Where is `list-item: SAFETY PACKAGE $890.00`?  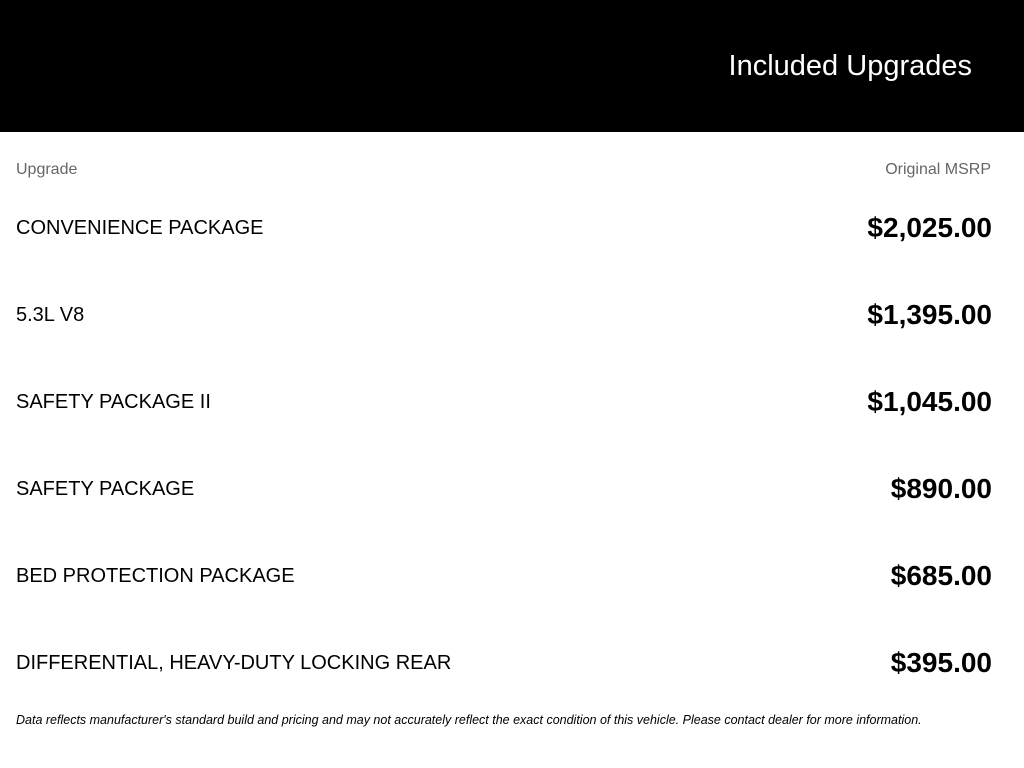
list-item: SAFETY PACKAGE $890.00 is located at coordinates (504, 489).